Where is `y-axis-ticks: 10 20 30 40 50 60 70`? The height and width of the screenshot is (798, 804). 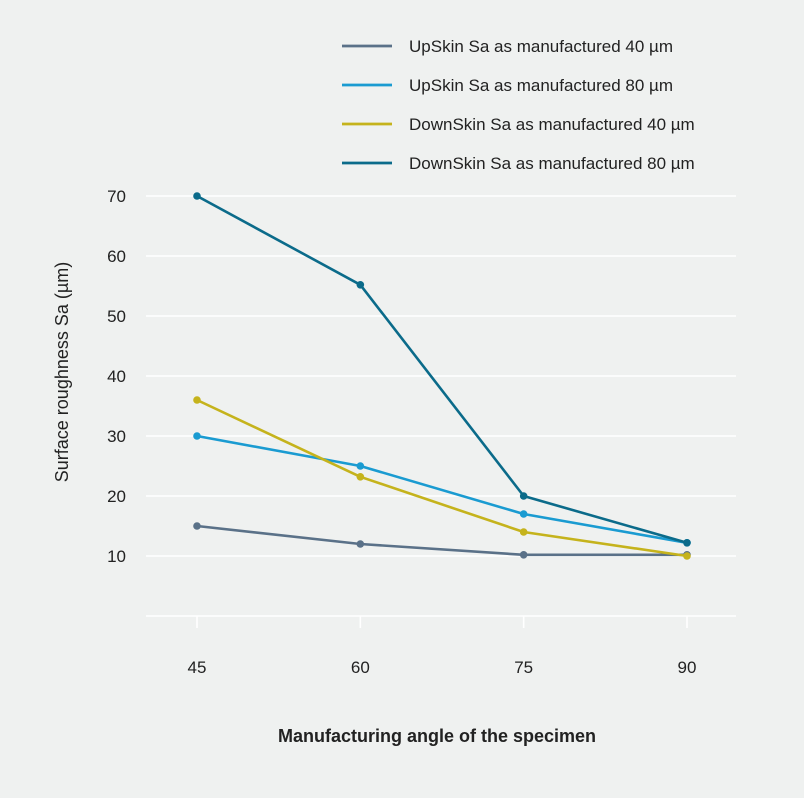 y-axis-ticks: 10 20 30 40 50 60 70 is located at coordinates (116, 376).